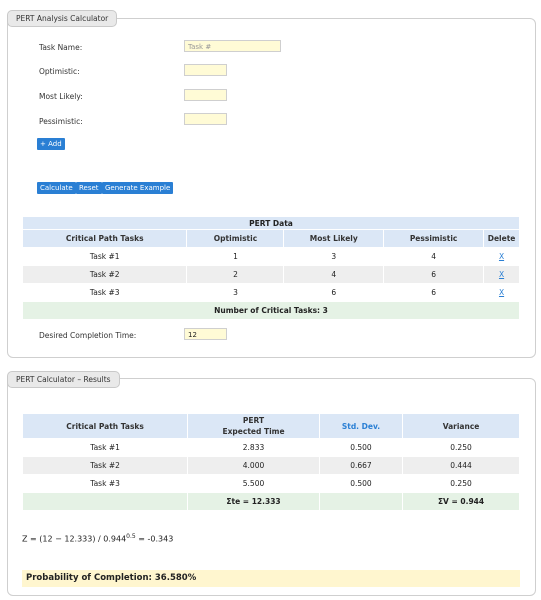  I want to click on optimistic-cell: 2, so click(235, 274).